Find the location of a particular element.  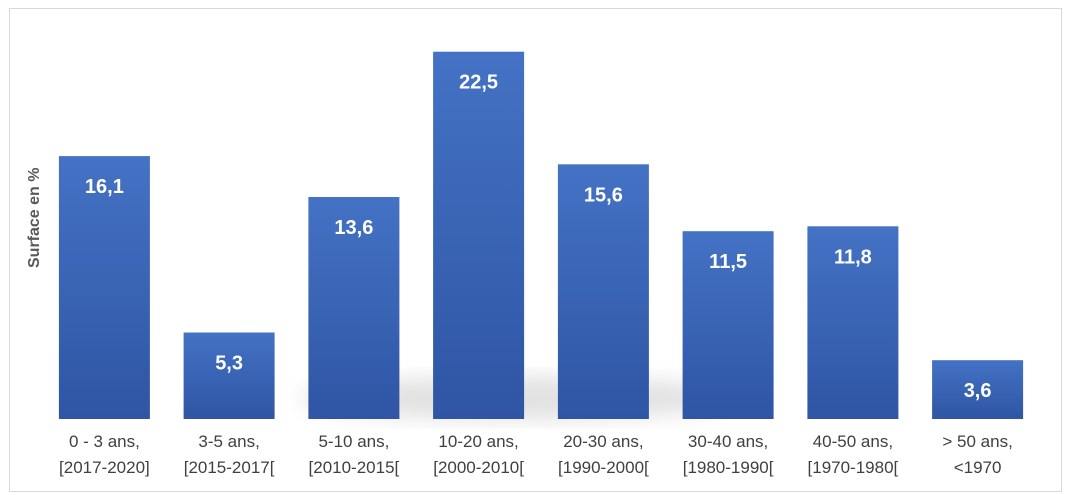

value-label-5: 15,6 is located at coordinates (603, 195).